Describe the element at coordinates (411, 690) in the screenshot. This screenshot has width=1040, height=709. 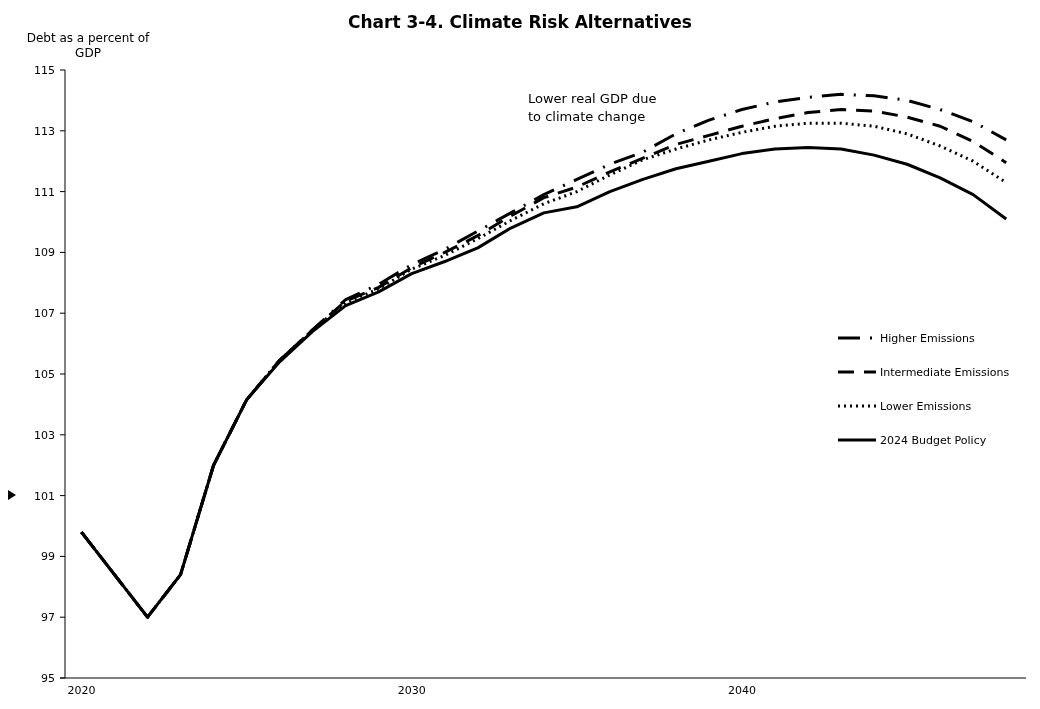
I see `x-tick-label: 2030` at that location.